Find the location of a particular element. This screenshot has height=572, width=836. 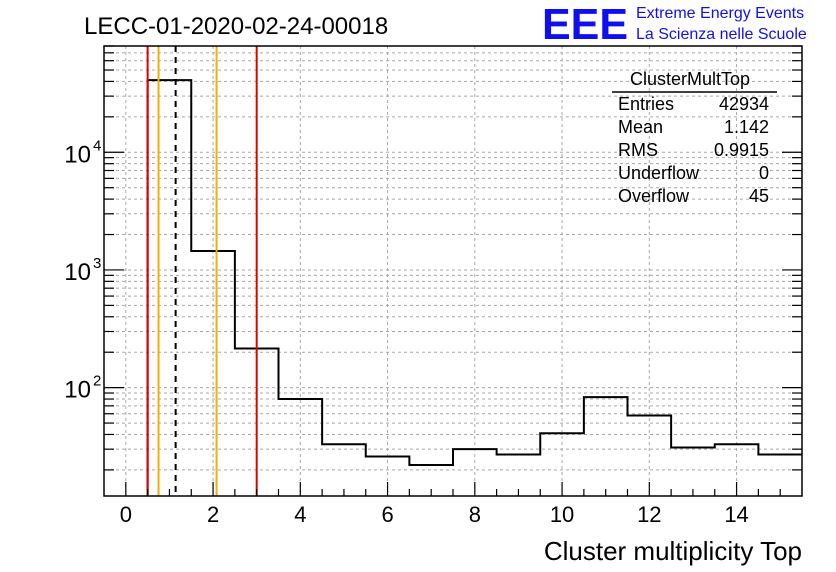

x-axis-title: Cluster multiplicity Top is located at coordinates (673, 551).